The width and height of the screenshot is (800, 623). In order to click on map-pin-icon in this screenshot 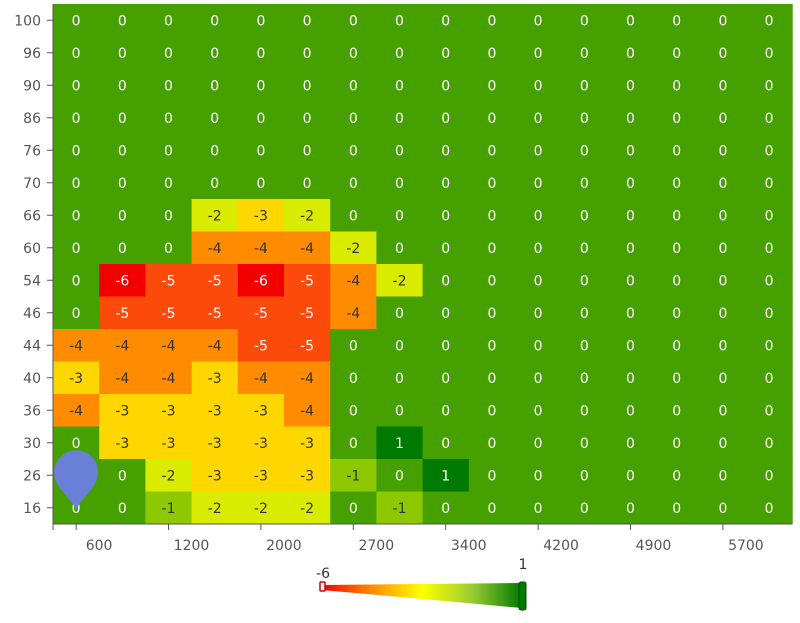, I will do `click(76, 480)`.